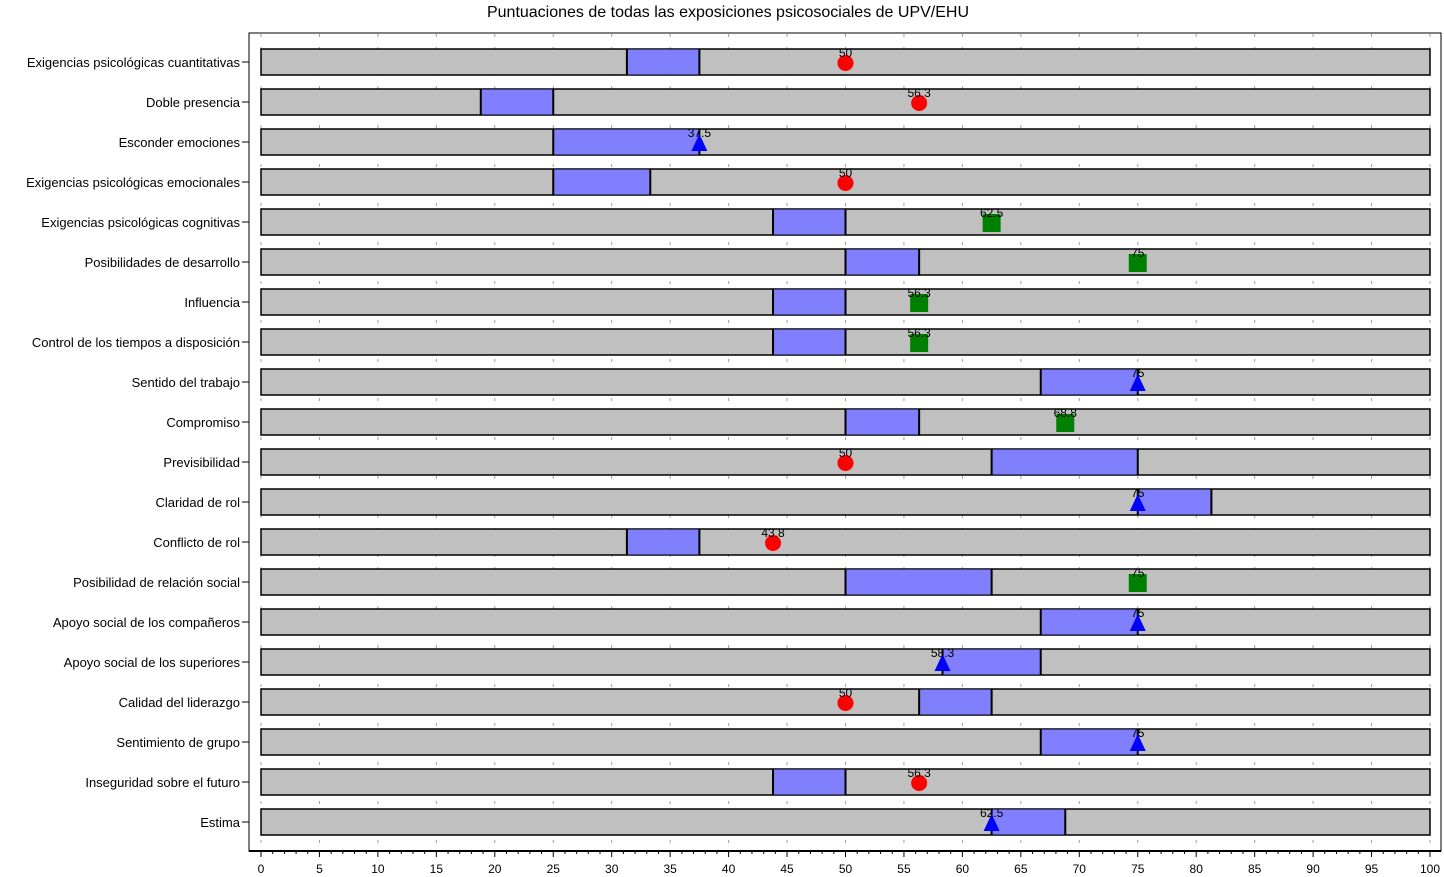  I want to click on x-tick-label: 75, so click(1138, 869).